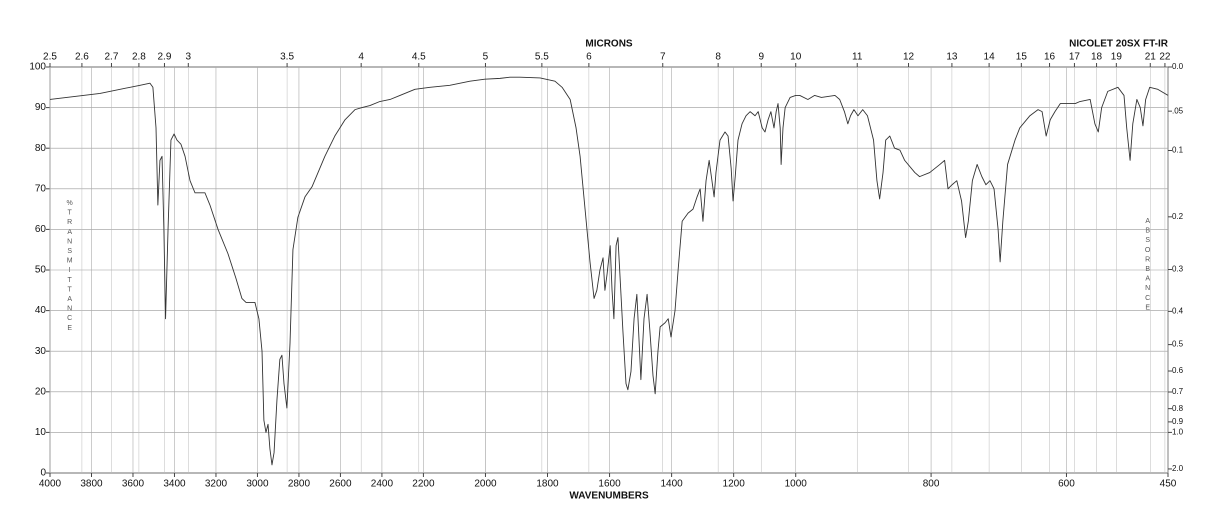 This screenshot has height=528, width=1218. Describe the element at coordinates (91, 484) in the screenshot. I see `x-tick-label: 3800` at that location.